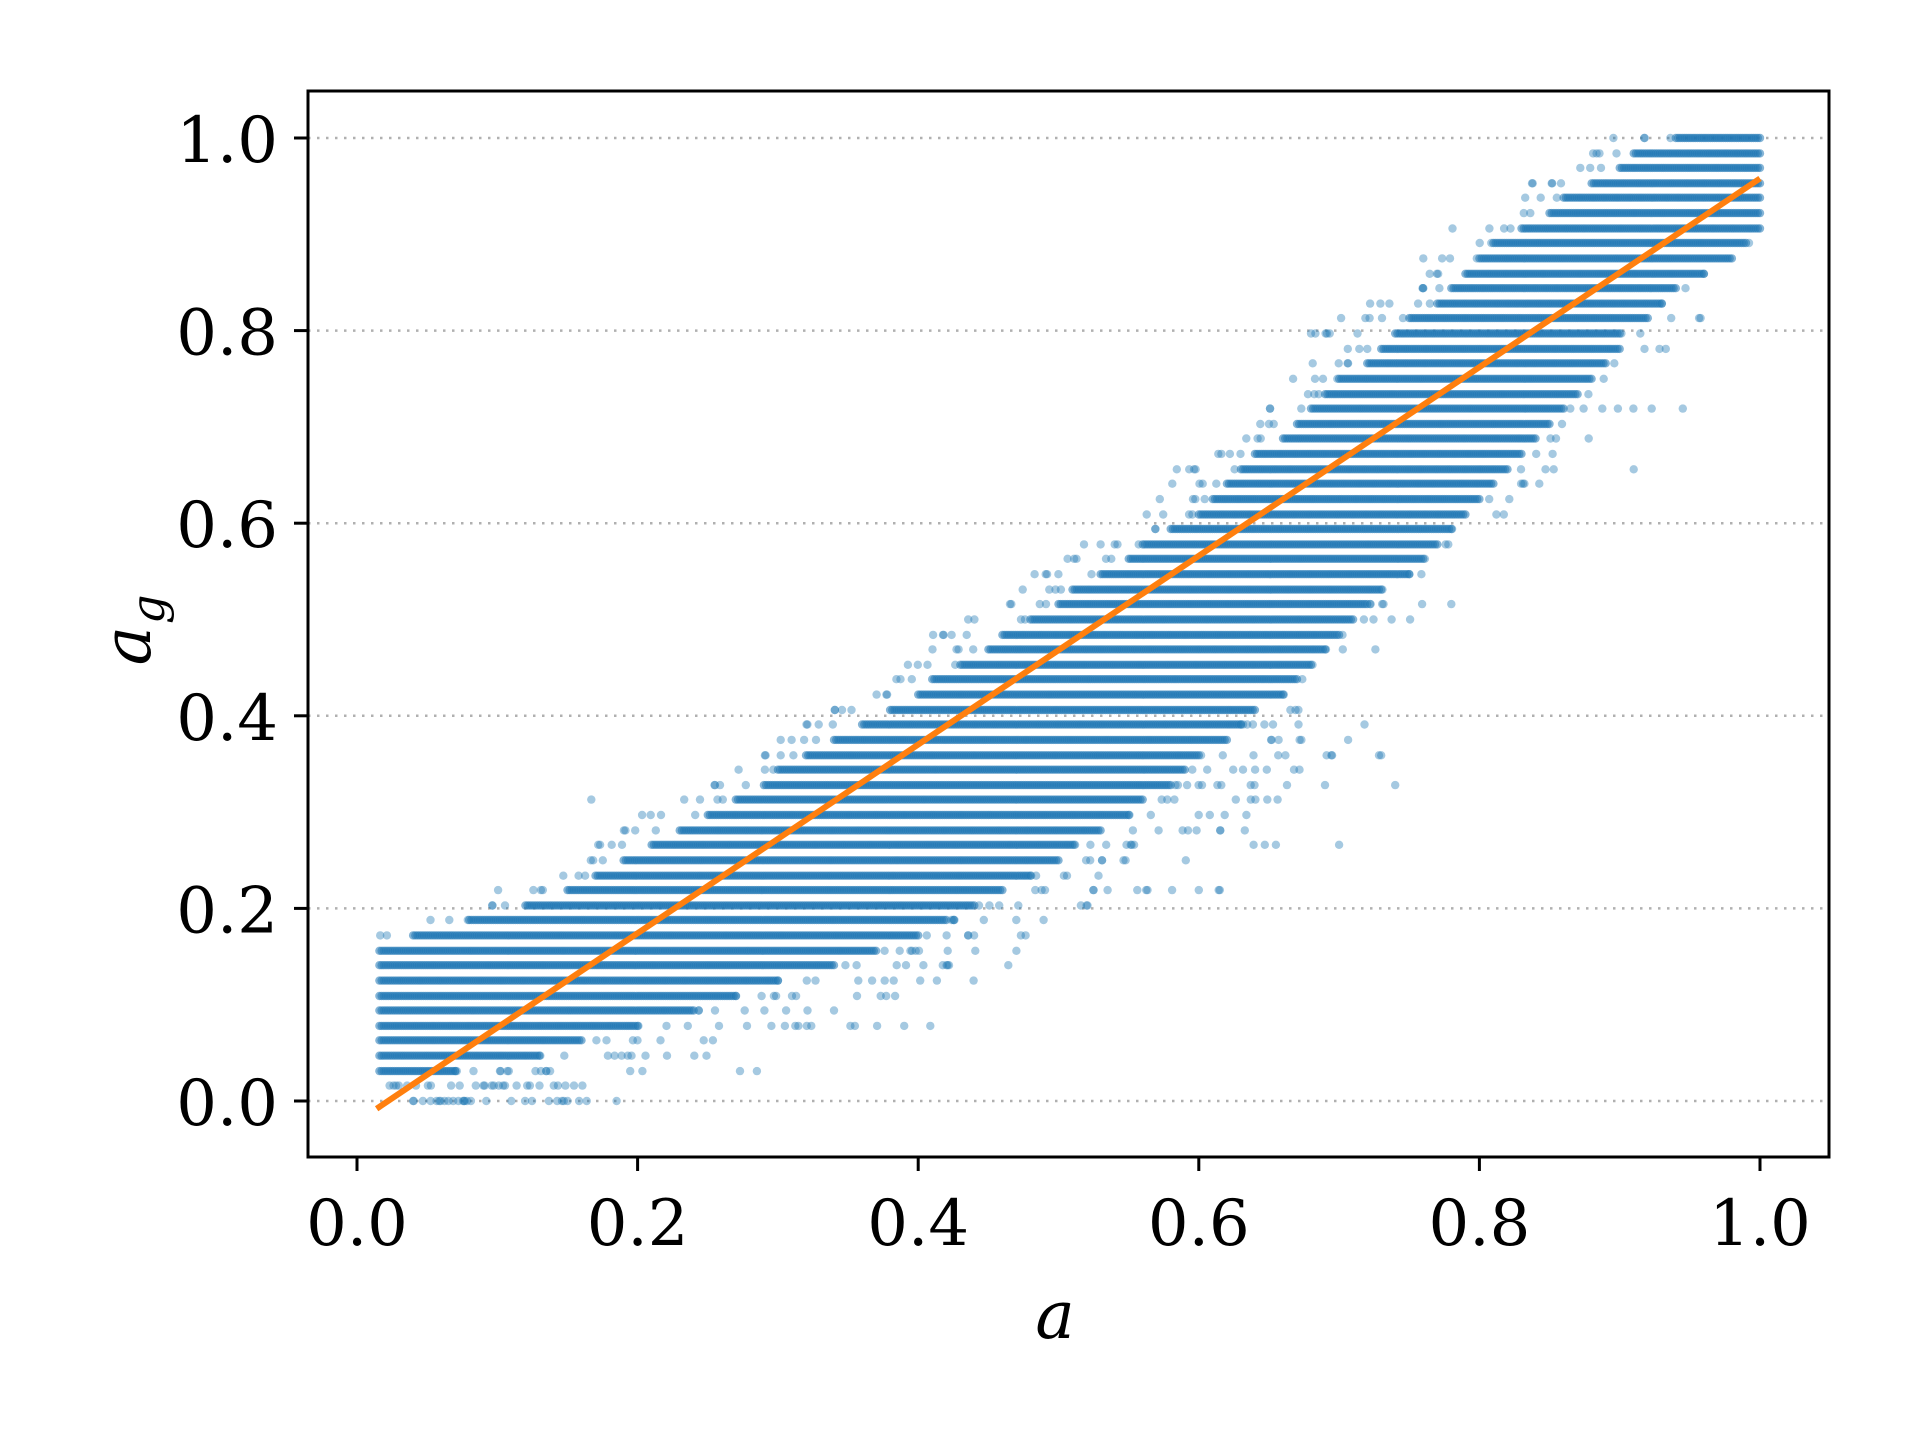  Describe the element at coordinates (638, 1224) in the screenshot. I see `x-tick-label: 0.2` at that location.